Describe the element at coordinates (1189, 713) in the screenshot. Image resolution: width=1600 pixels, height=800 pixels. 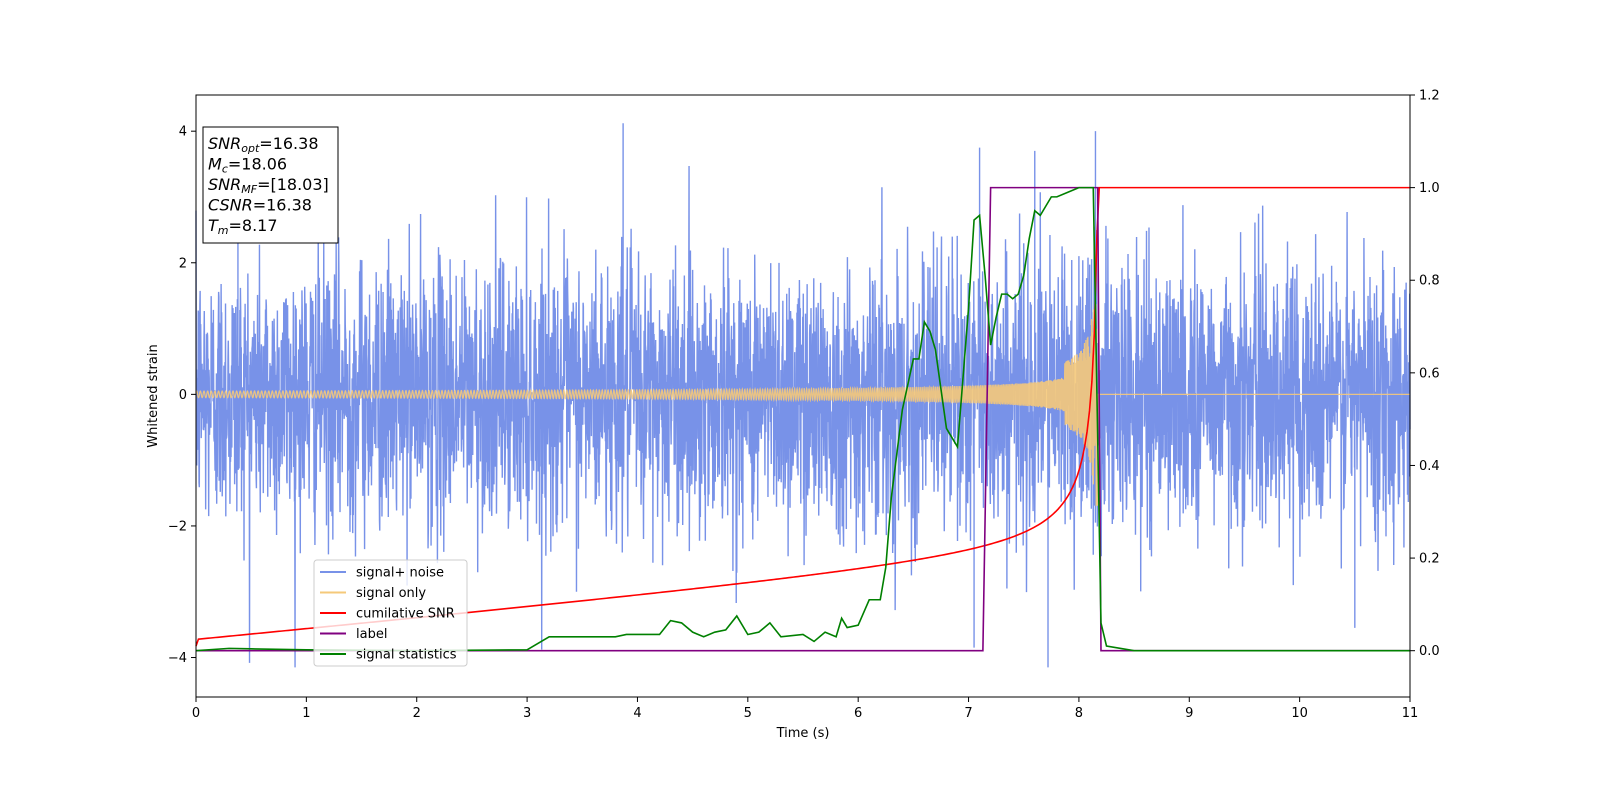
I see `x-tick-label: 9` at that location.